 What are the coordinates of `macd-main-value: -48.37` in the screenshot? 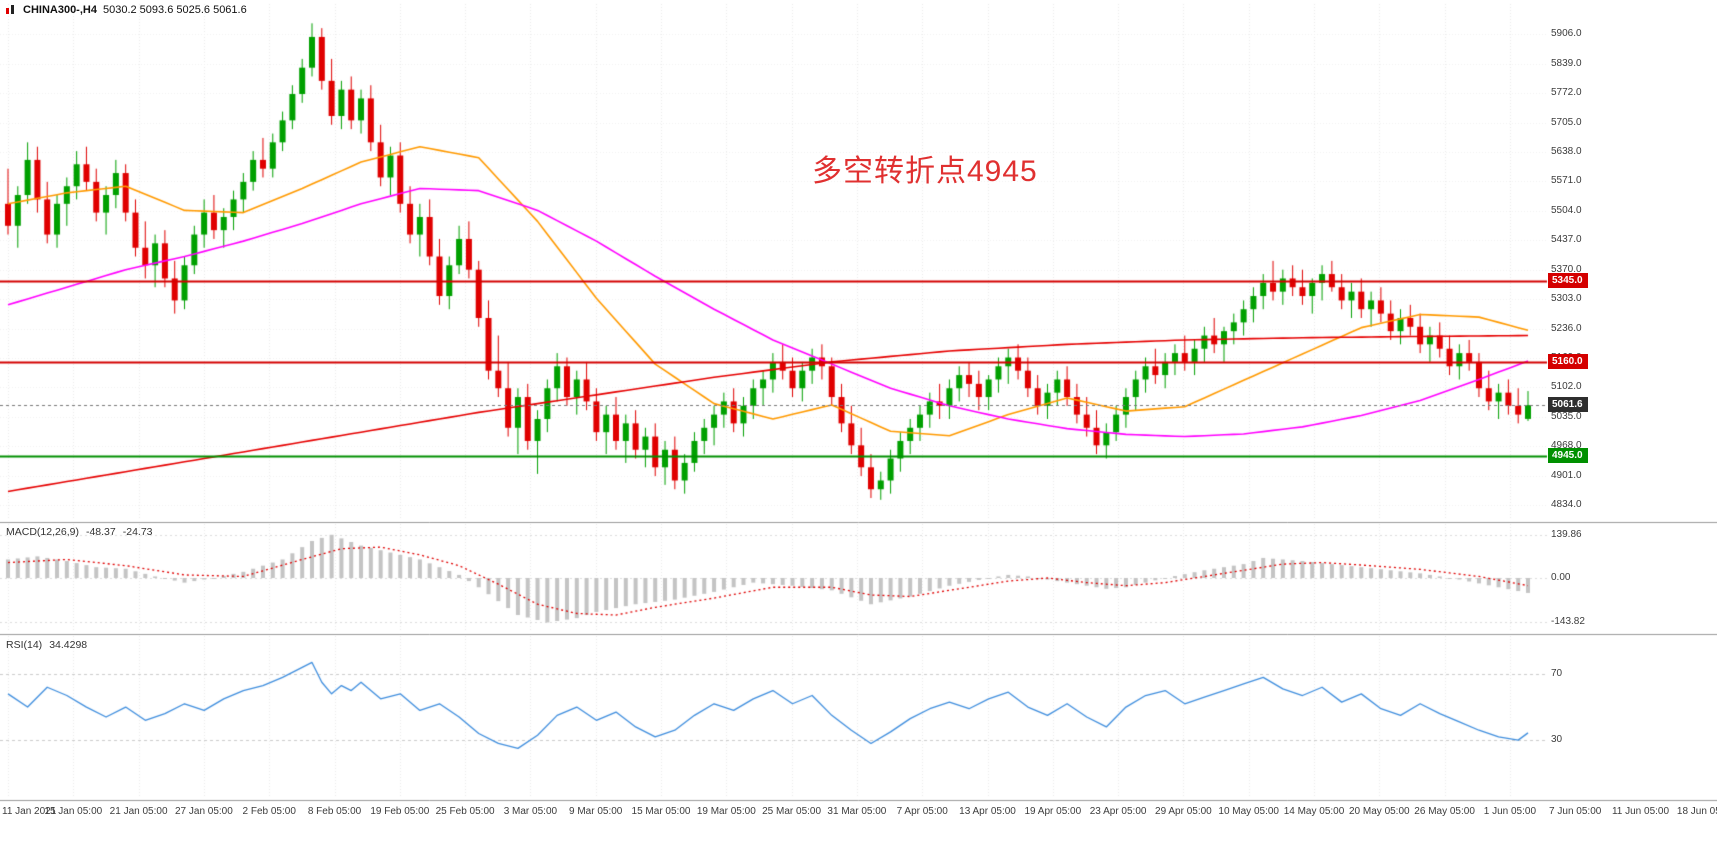 It's located at (100, 532).